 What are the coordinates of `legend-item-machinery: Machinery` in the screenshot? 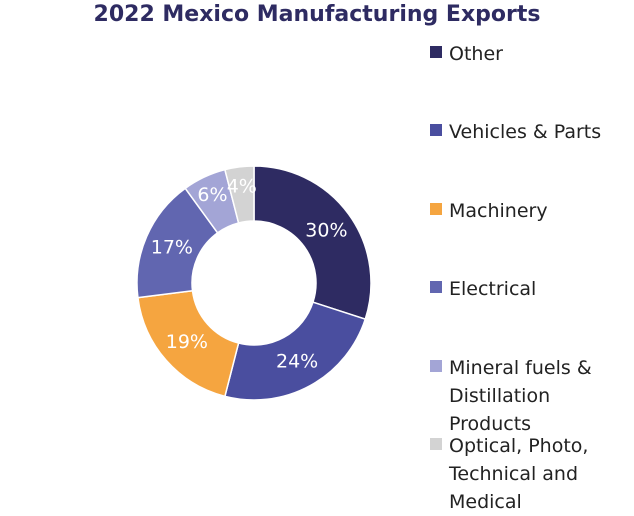 It's located at (527, 211).